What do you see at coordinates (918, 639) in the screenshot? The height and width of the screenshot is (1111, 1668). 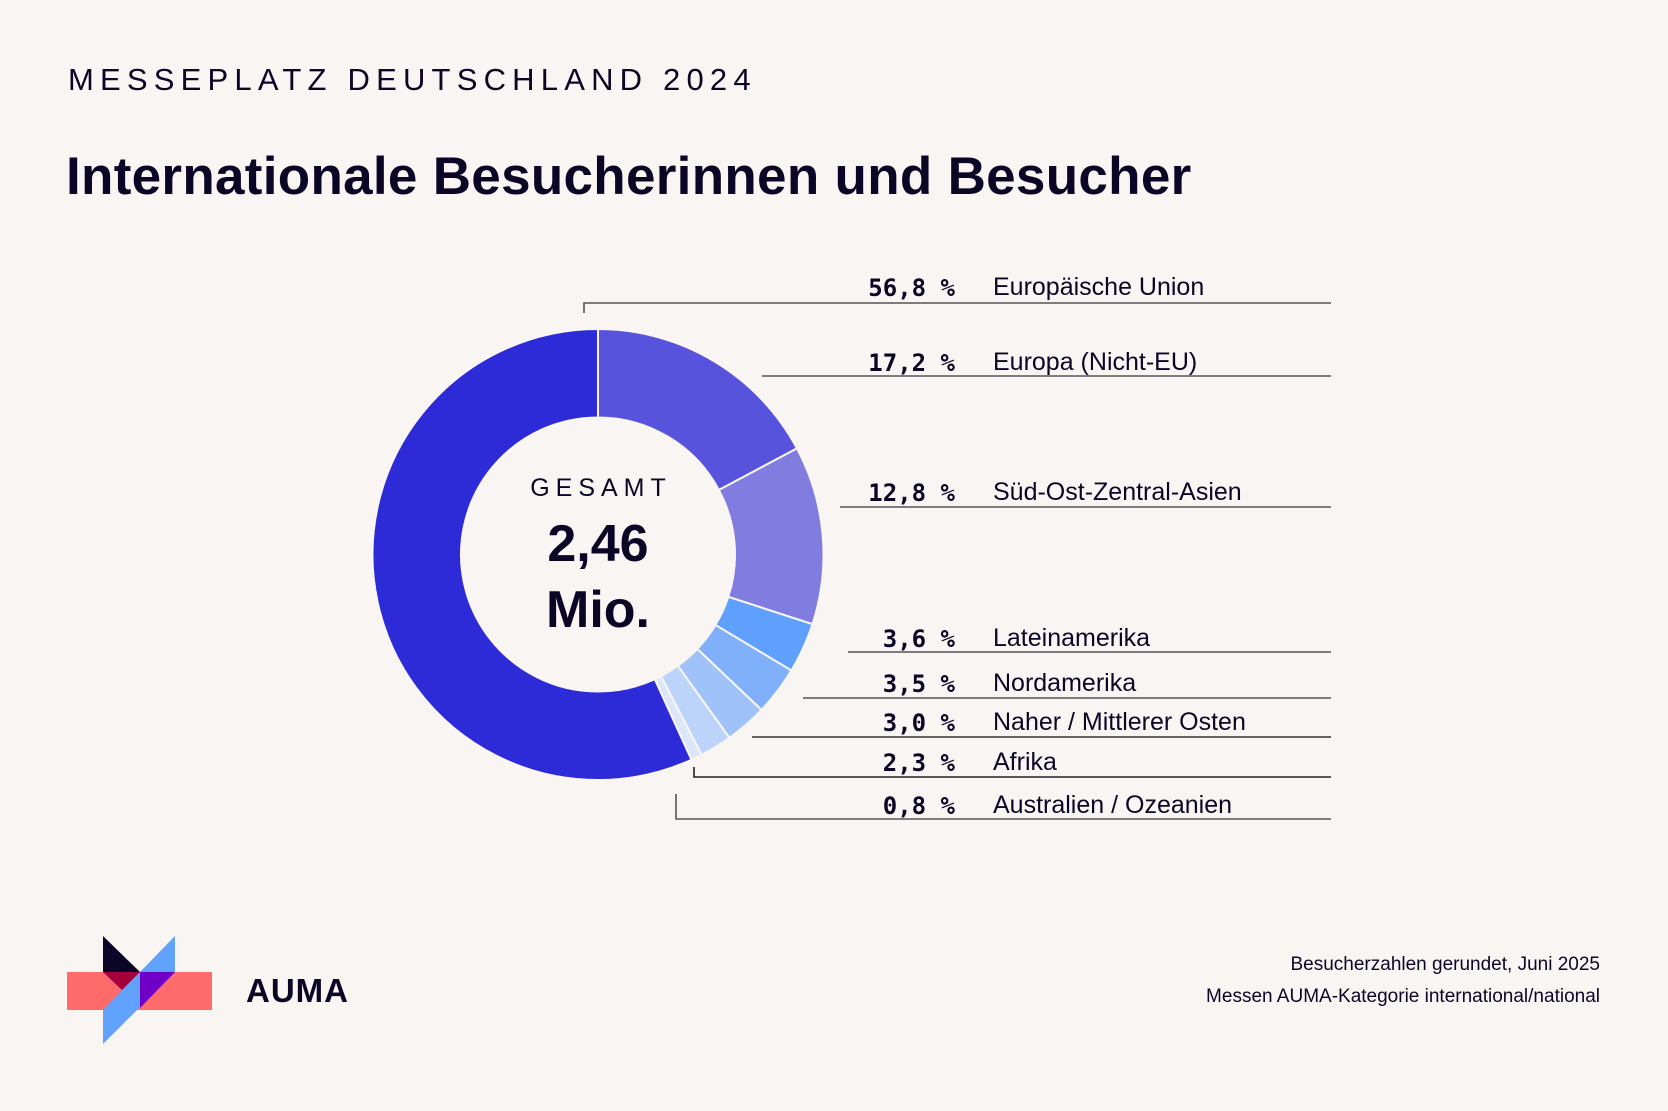 I see `data-label-percent: 3,6 %` at bounding box center [918, 639].